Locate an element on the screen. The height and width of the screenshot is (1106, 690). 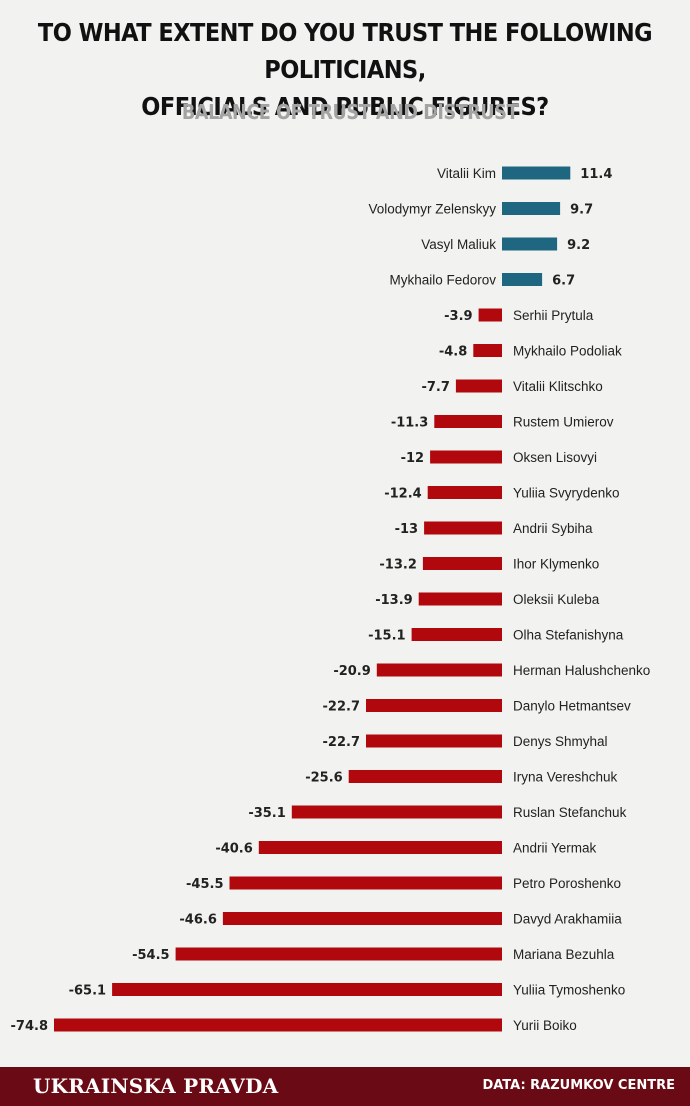
value-label-4: 6.7 is located at coordinates (563, 281).